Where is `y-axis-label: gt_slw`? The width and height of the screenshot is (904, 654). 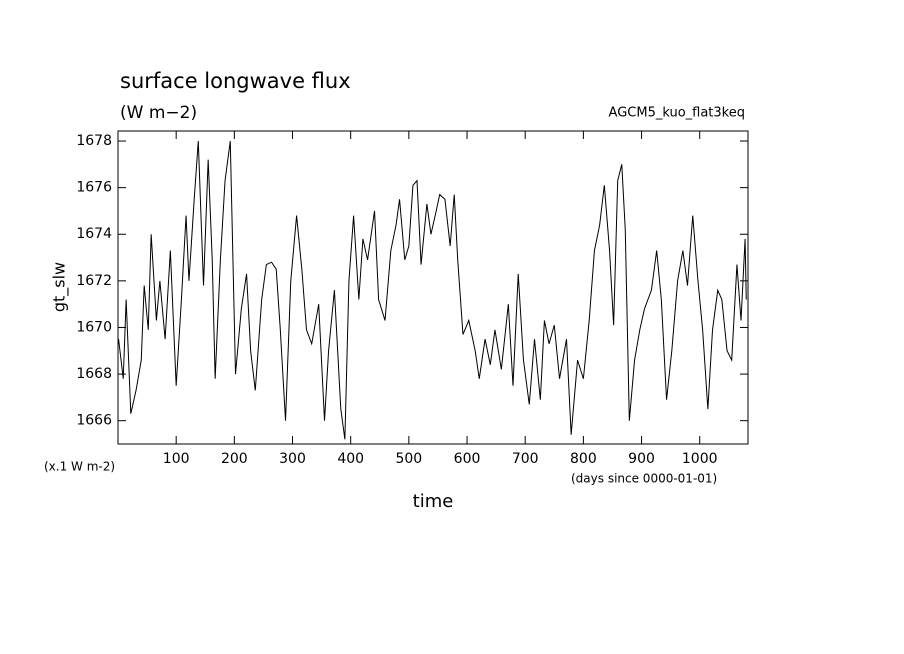
y-axis-label: gt_slw is located at coordinates (60, 287).